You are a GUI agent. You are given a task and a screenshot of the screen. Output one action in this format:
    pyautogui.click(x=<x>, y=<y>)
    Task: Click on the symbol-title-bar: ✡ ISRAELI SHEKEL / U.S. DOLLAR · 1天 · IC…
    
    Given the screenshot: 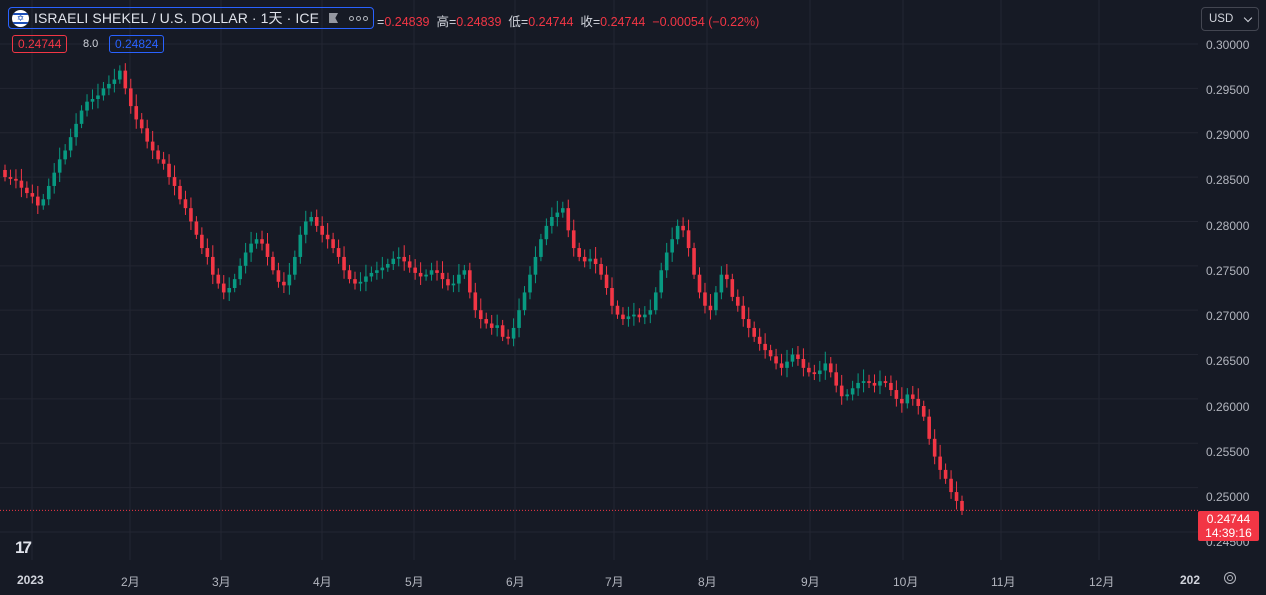 What is the action you would take?
    pyautogui.click(x=191, y=18)
    